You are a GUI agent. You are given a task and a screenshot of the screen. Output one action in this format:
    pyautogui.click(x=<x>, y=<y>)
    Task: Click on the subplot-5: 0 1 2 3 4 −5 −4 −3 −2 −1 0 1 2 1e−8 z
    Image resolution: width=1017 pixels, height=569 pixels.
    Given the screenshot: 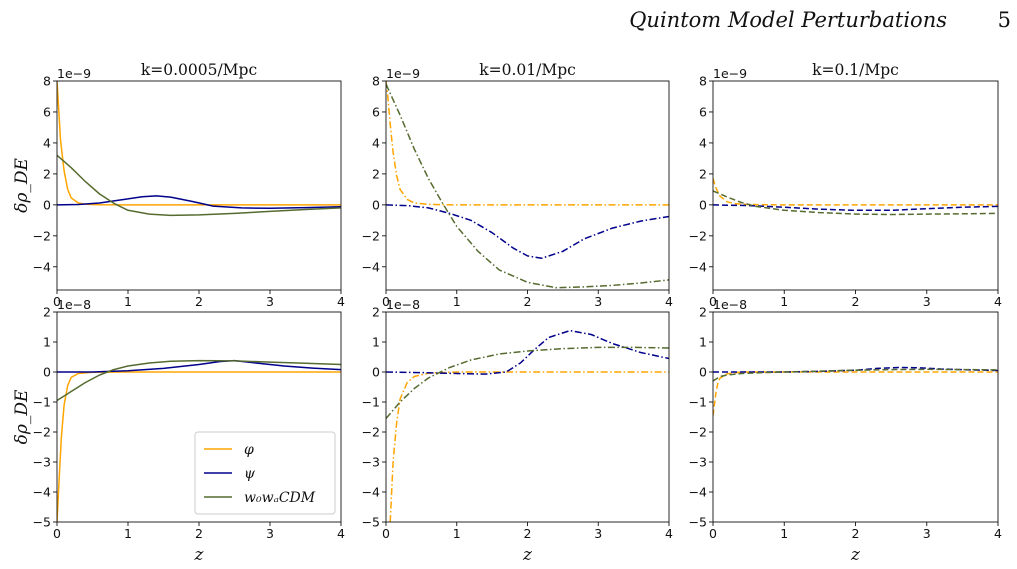 What is the action you would take?
    pyautogui.click(x=517, y=431)
    